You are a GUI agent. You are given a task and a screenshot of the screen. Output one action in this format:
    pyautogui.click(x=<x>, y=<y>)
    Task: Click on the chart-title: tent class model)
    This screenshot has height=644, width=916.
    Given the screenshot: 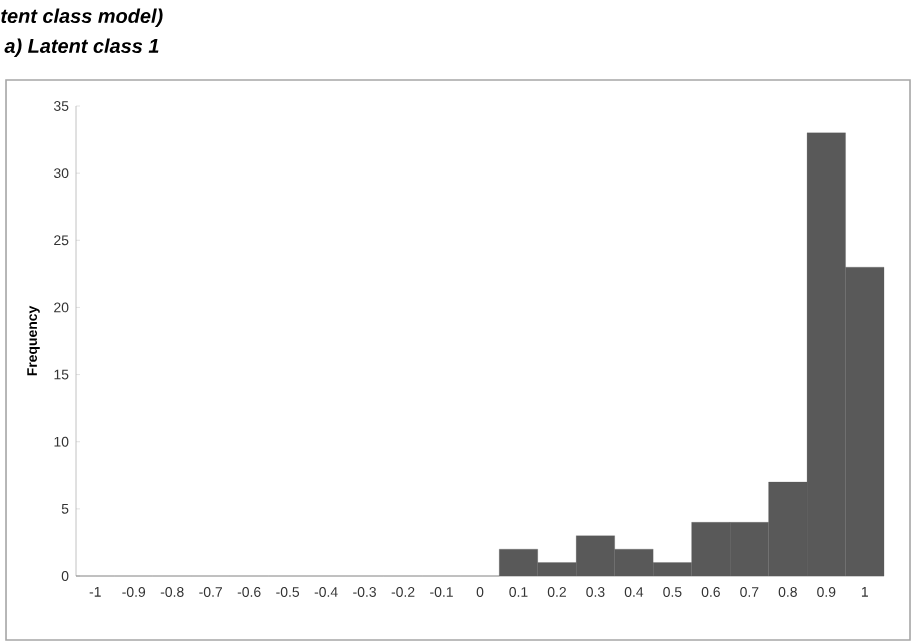 What is the action you would take?
    pyautogui.click(x=82, y=17)
    